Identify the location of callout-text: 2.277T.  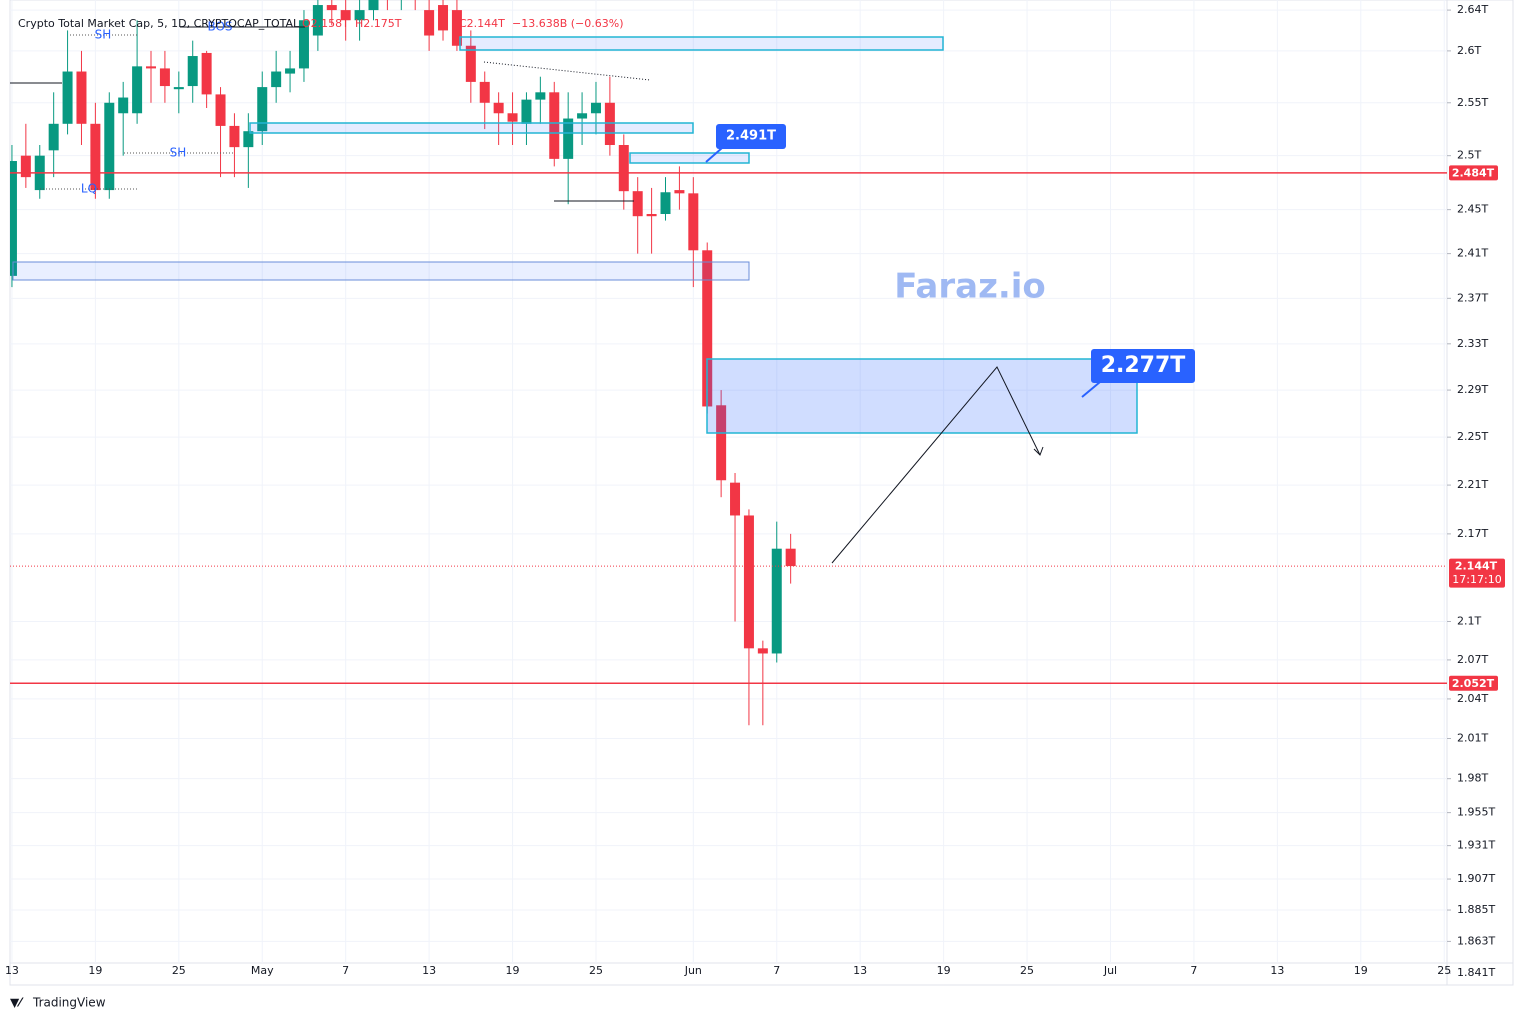
(1143, 365).